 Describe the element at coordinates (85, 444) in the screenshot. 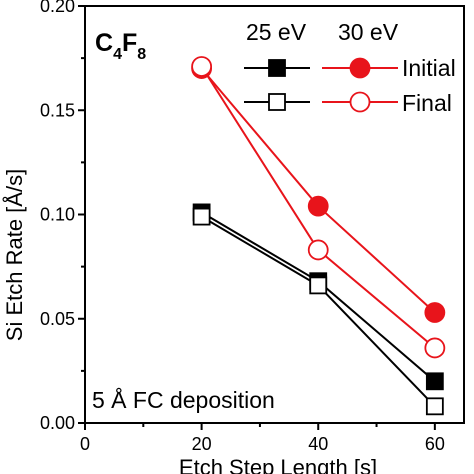

I see `x-tick-label: 0` at that location.